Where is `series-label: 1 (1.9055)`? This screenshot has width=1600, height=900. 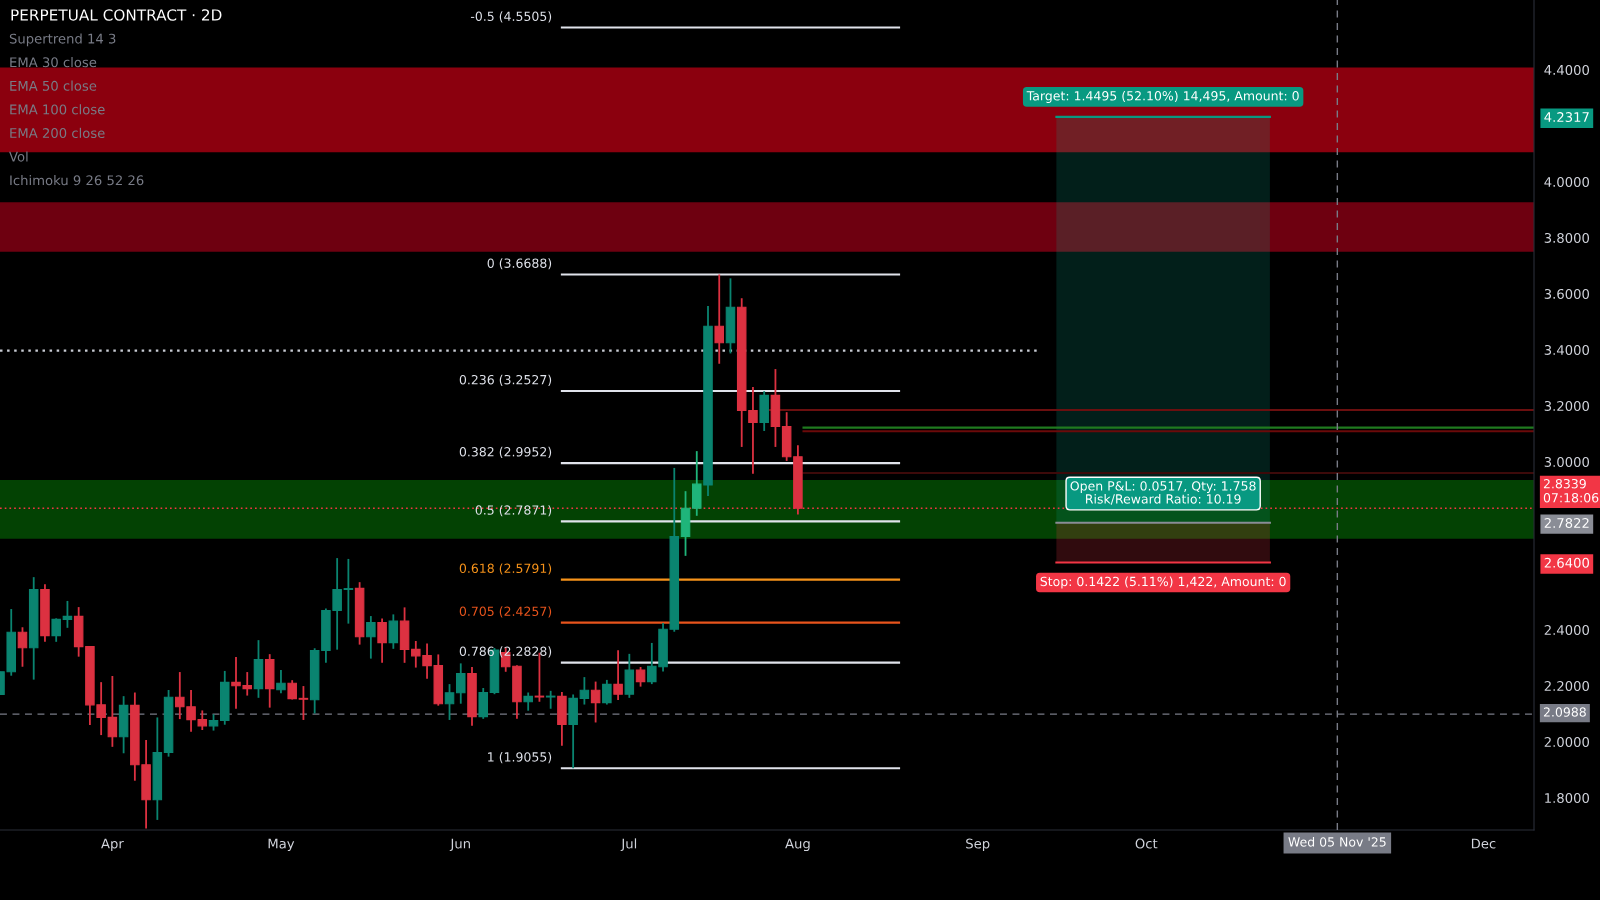 series-label: 1 (1.9055) is located at coordinates (520, 758).